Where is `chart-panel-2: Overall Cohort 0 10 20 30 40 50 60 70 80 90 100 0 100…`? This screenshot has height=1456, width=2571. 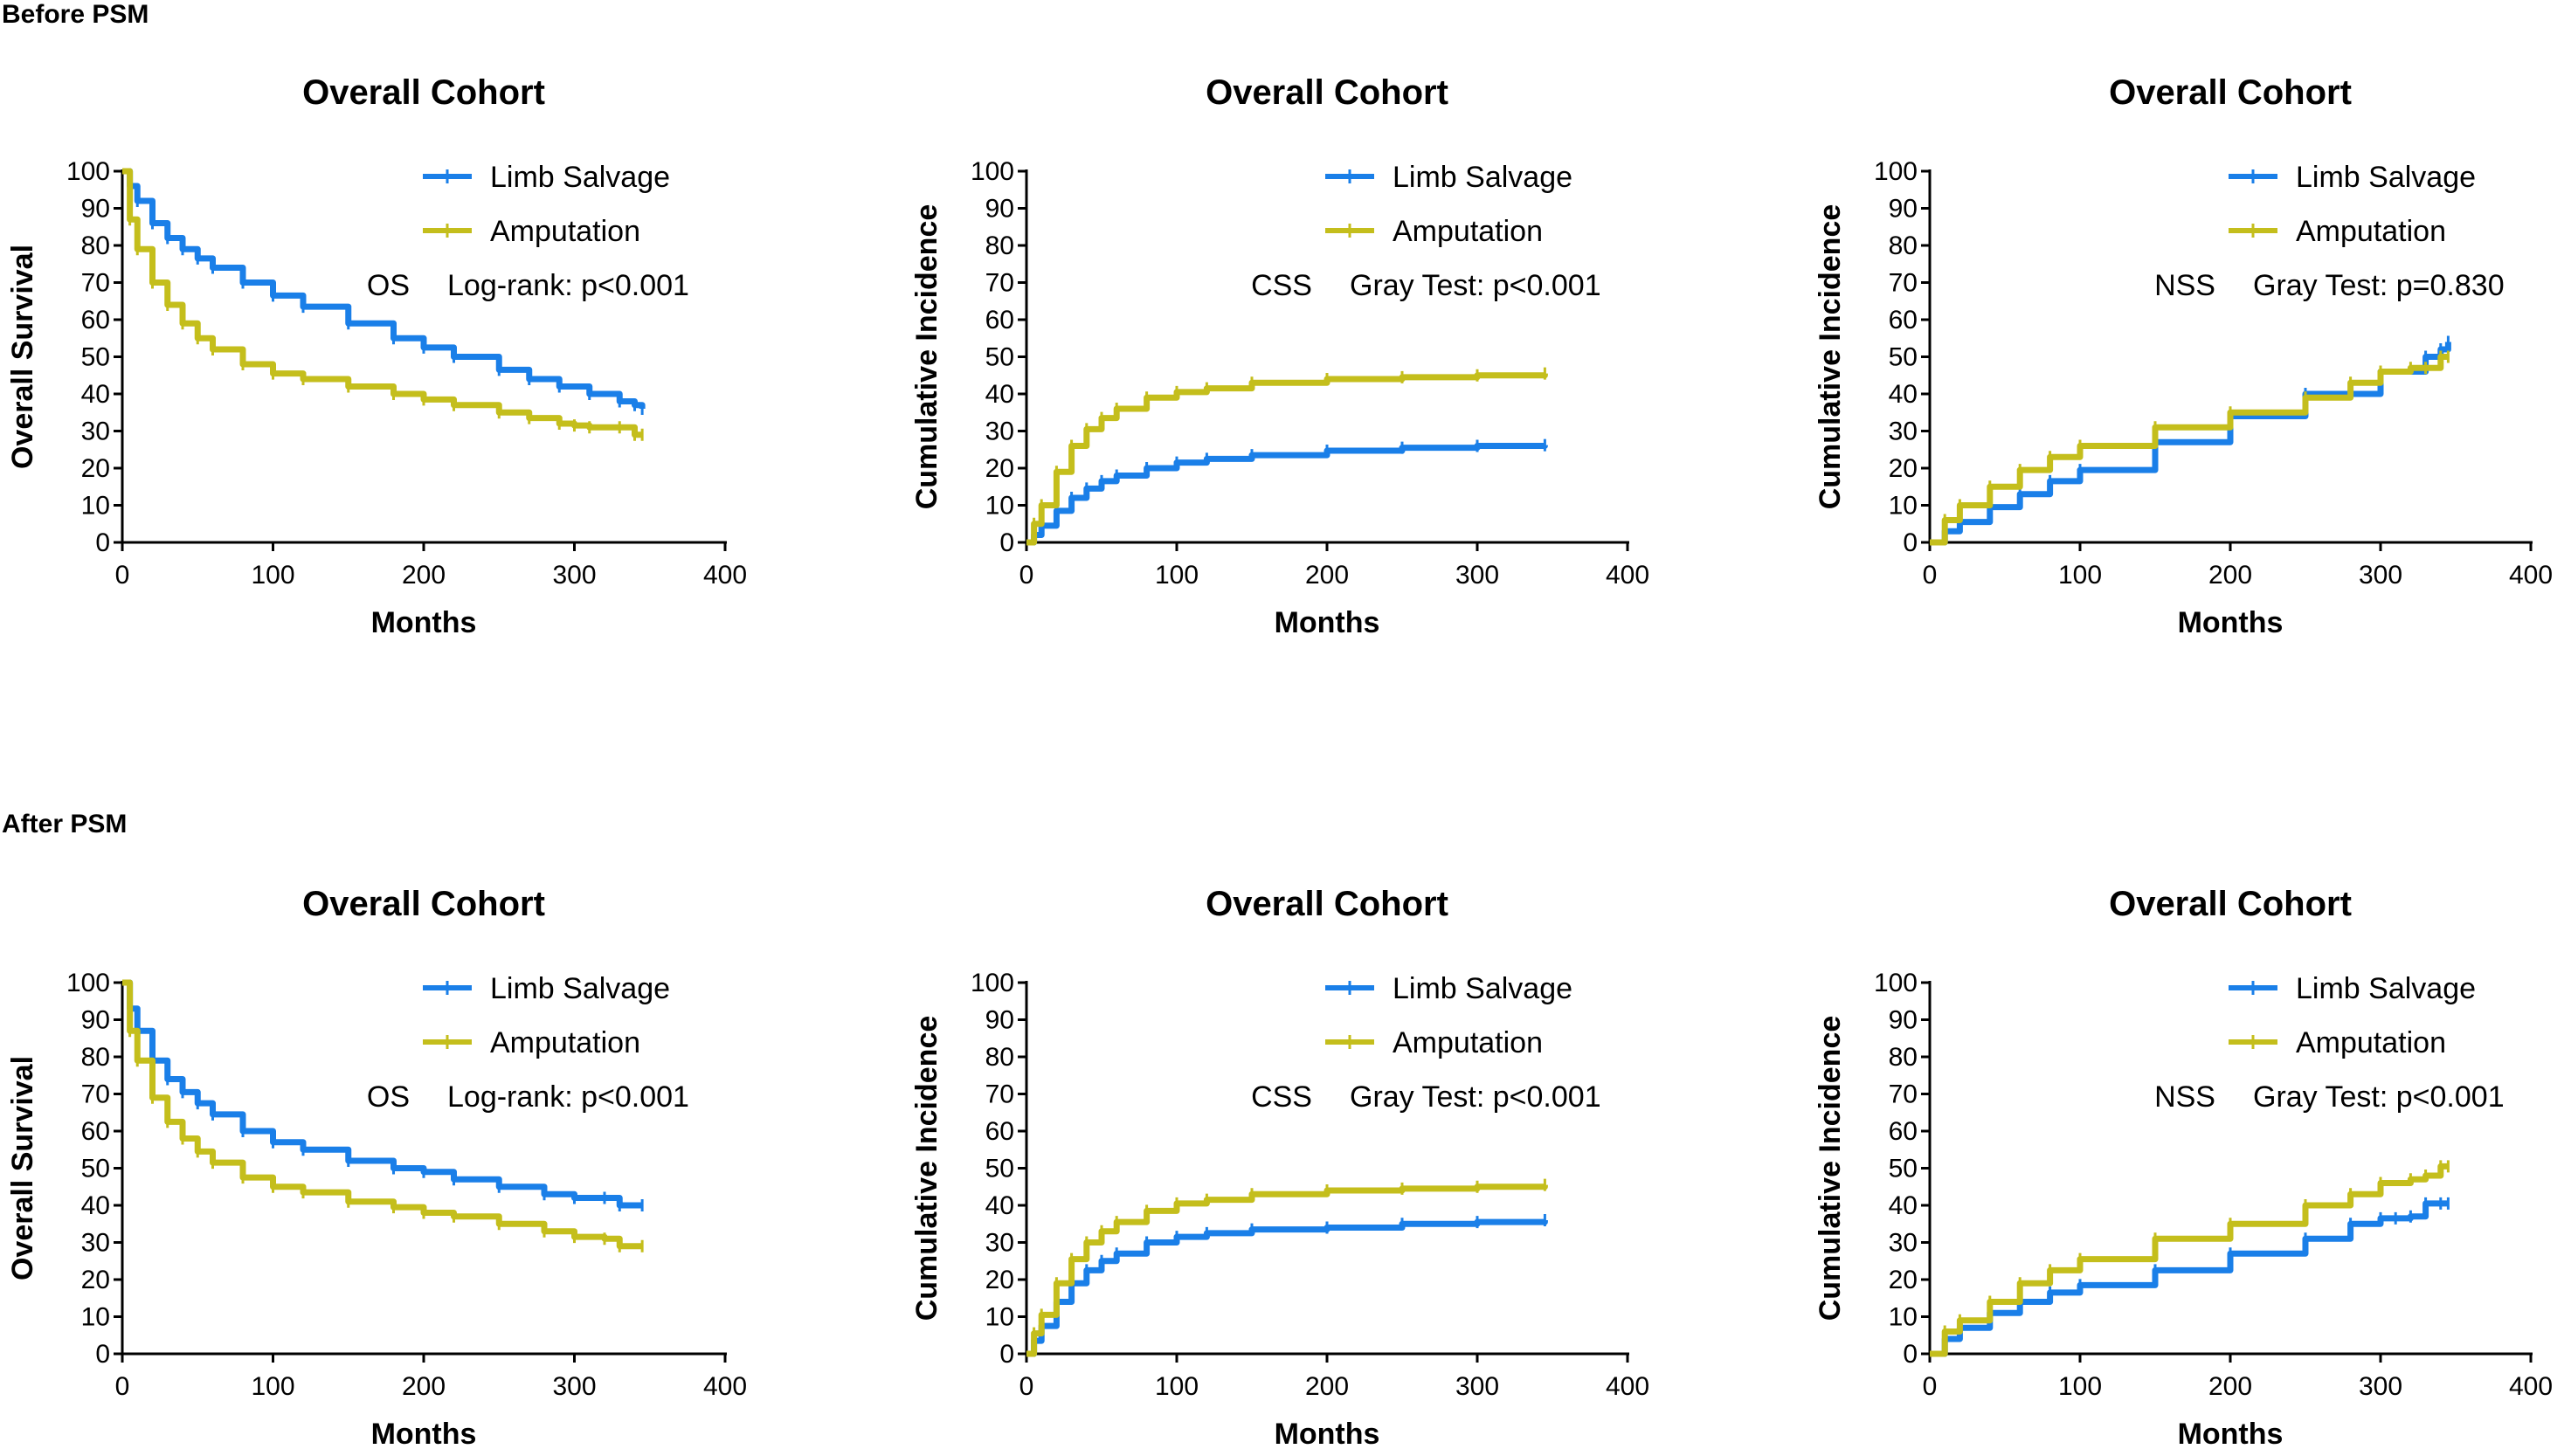
chart-panel-2: Overall Cohort 0 10 20 30 40 50 60 70 80 90 100 0 100… is located at coordinates (1279, 356).